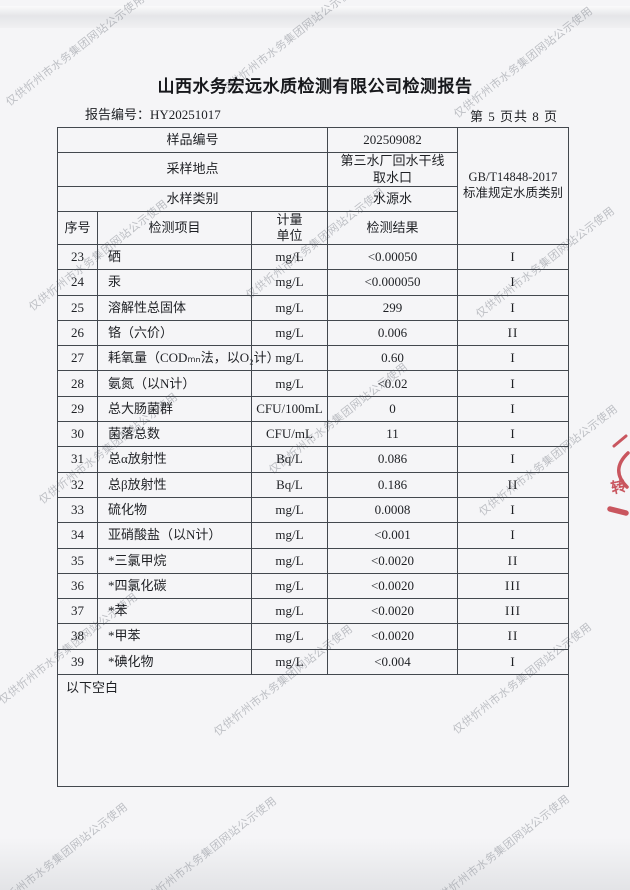 Image resolution: width=630 pixels, height=890 pixels. Describe the element at coordinates (78, 561) in the screenshot. I see `row-index: 35` at that location.